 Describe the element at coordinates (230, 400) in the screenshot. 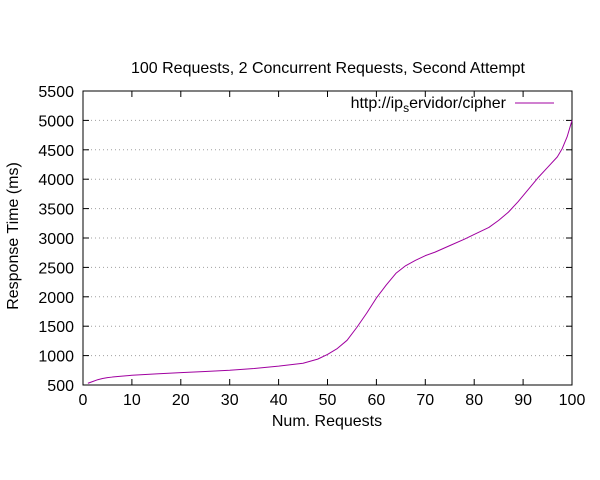

I see `x-tick-label: 30` at that location.